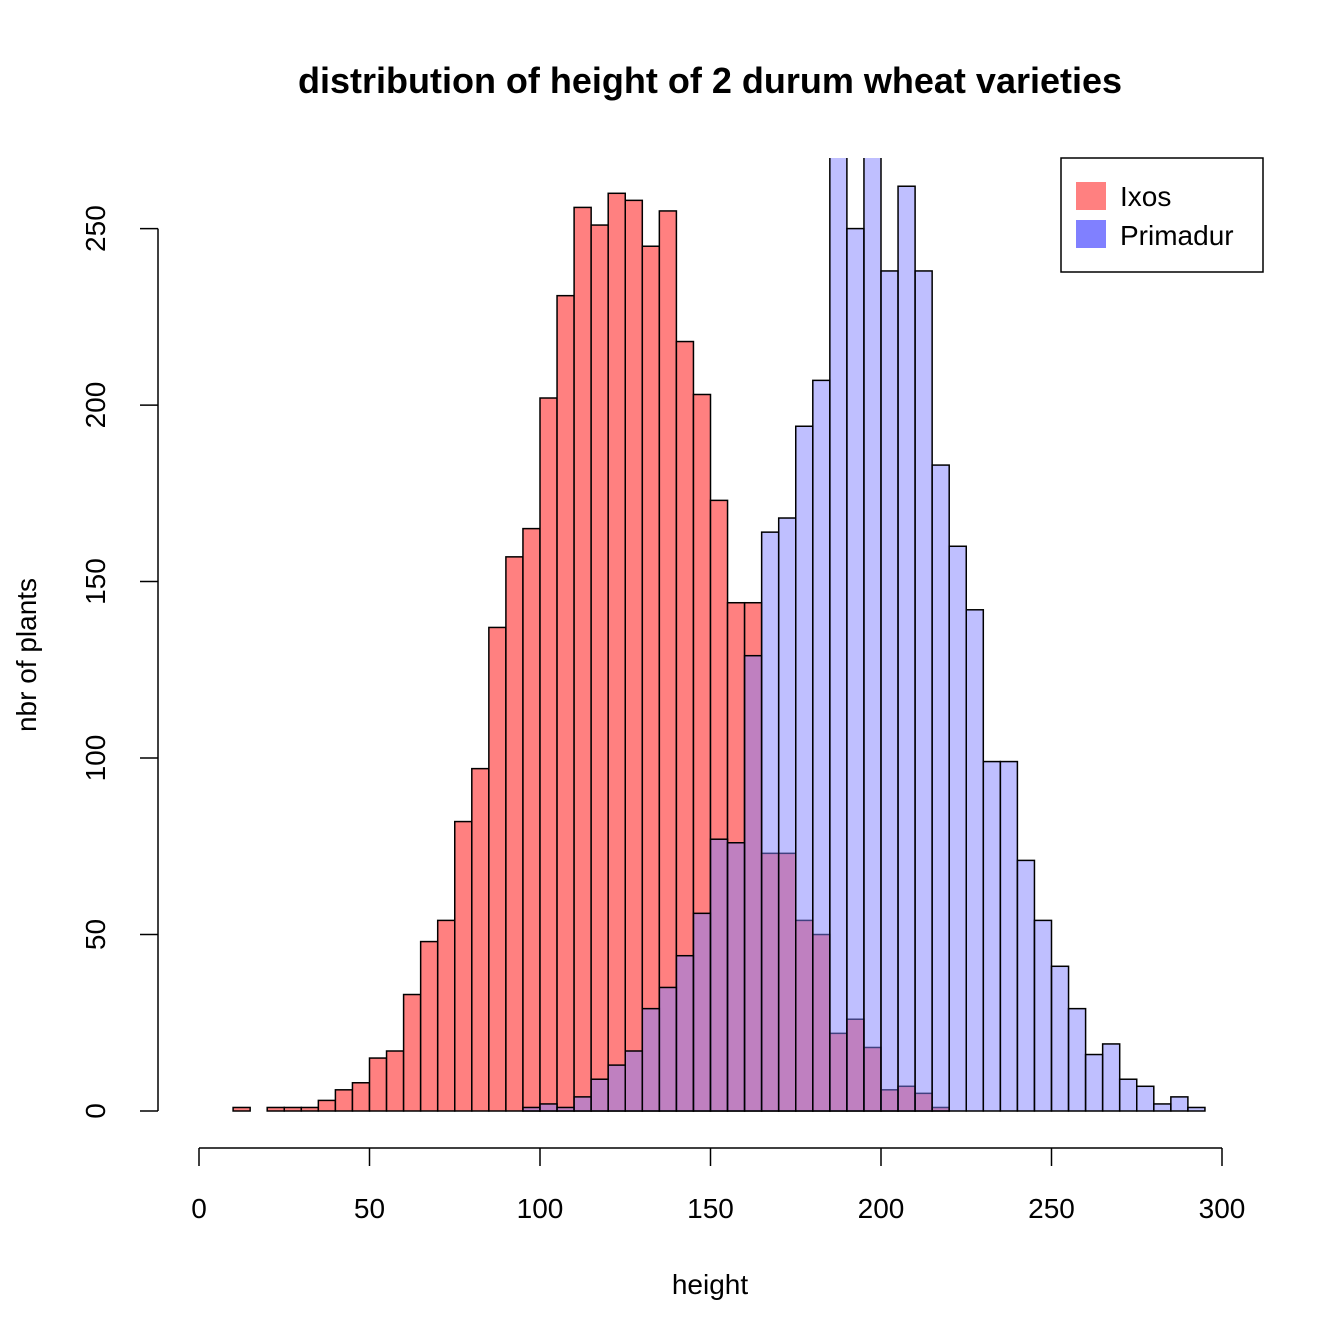 Image resolution: width=1344 pixels, height=1344 pixels. What do you see at coordinates (540, 1208) in the screenshot?
I see `x-tick-label: 100` at bounding box center [540, 1208].